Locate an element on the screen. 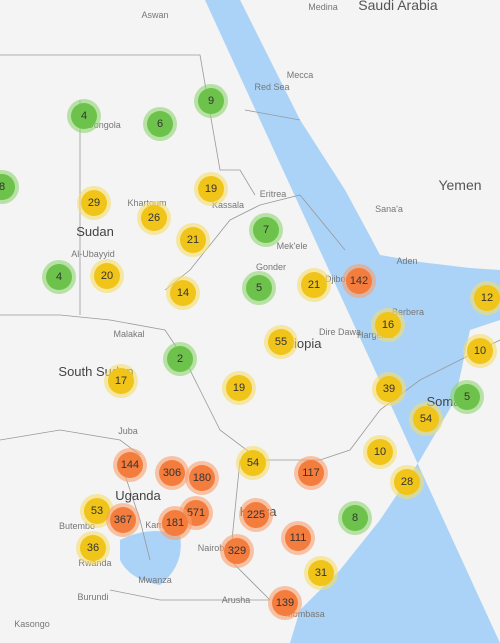 Image resolution: width=500 pixels, height=643 pixels. cluster-marker: 144 is located at coordinates (130, 465).